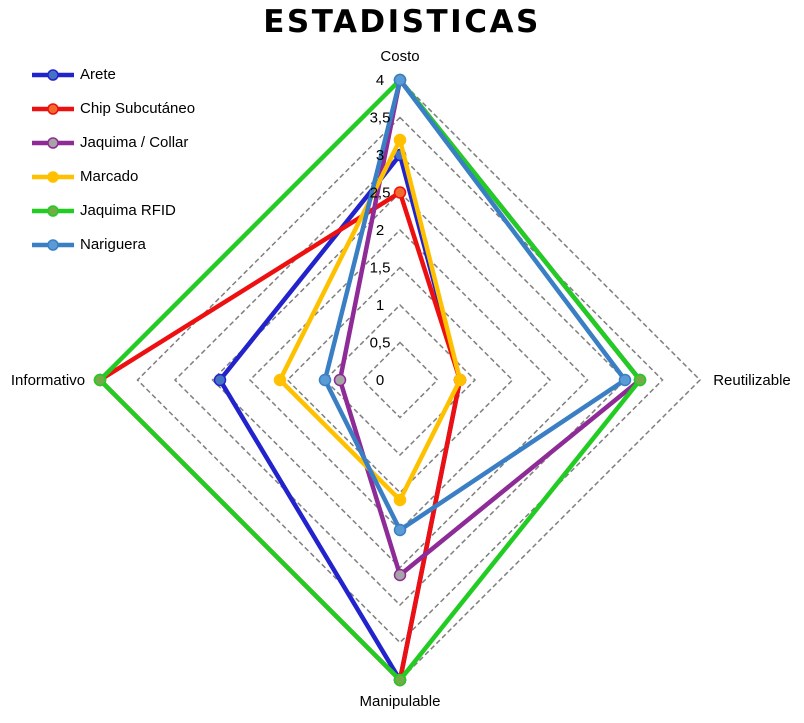  What do you see at coordinates (48, 380) in the screenshot?
I see `axis-label-Informativo: Informativo` at bounding box center [48, 380].